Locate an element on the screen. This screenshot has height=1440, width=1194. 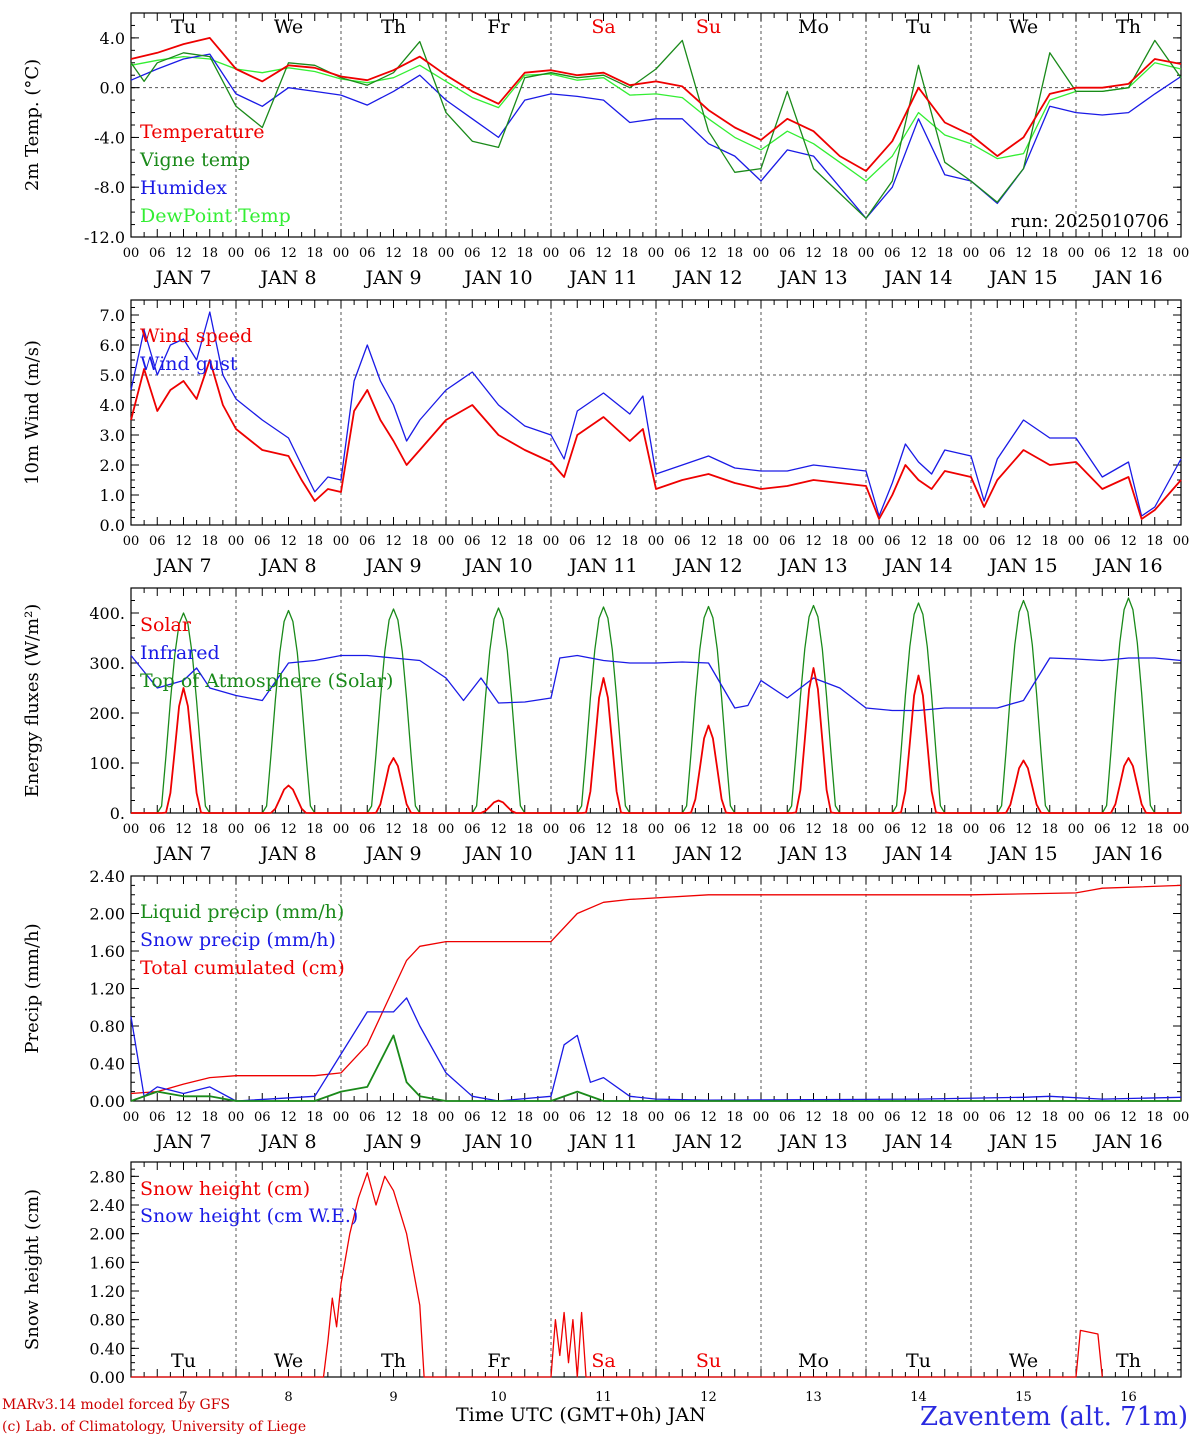
y-tick-label: -4.0 is located at coordinates (109, 137).